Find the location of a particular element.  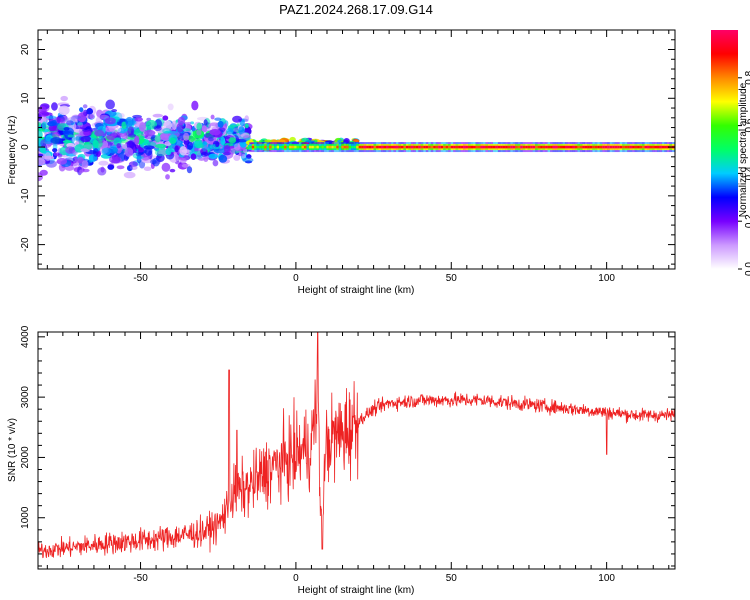

snr-y-tick-label: 2000 is located at coordinates (25, 457).